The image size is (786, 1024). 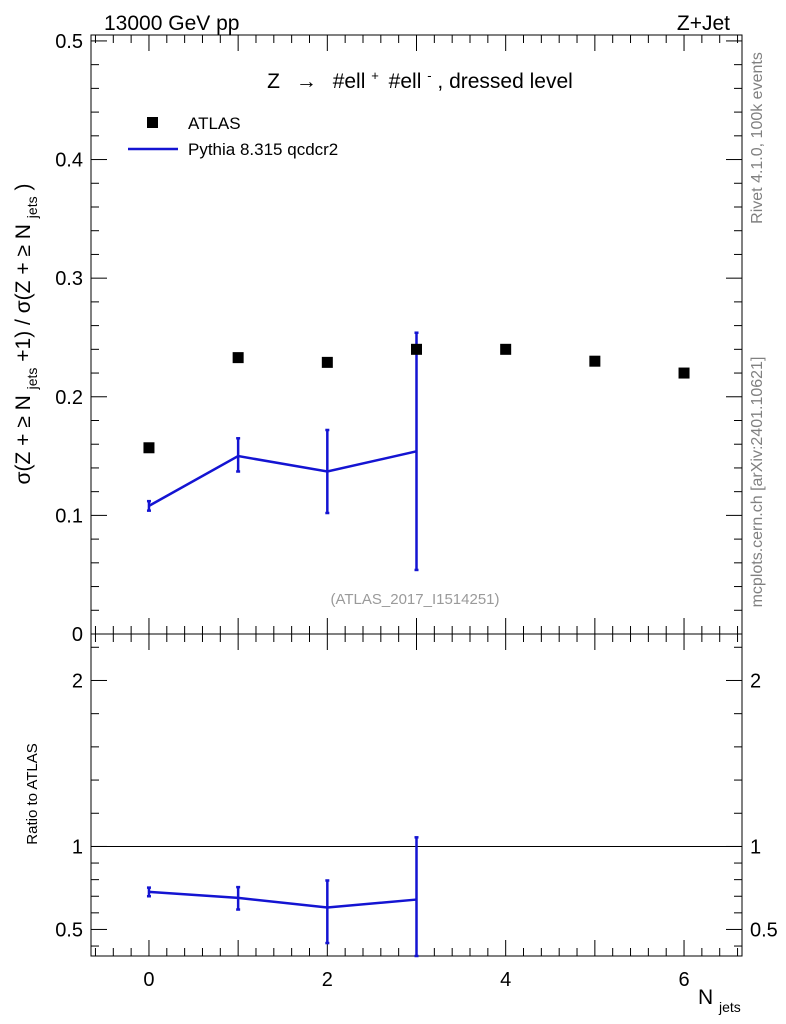 I want to click on x-tick-label: 0, so click(x=148, y=980).